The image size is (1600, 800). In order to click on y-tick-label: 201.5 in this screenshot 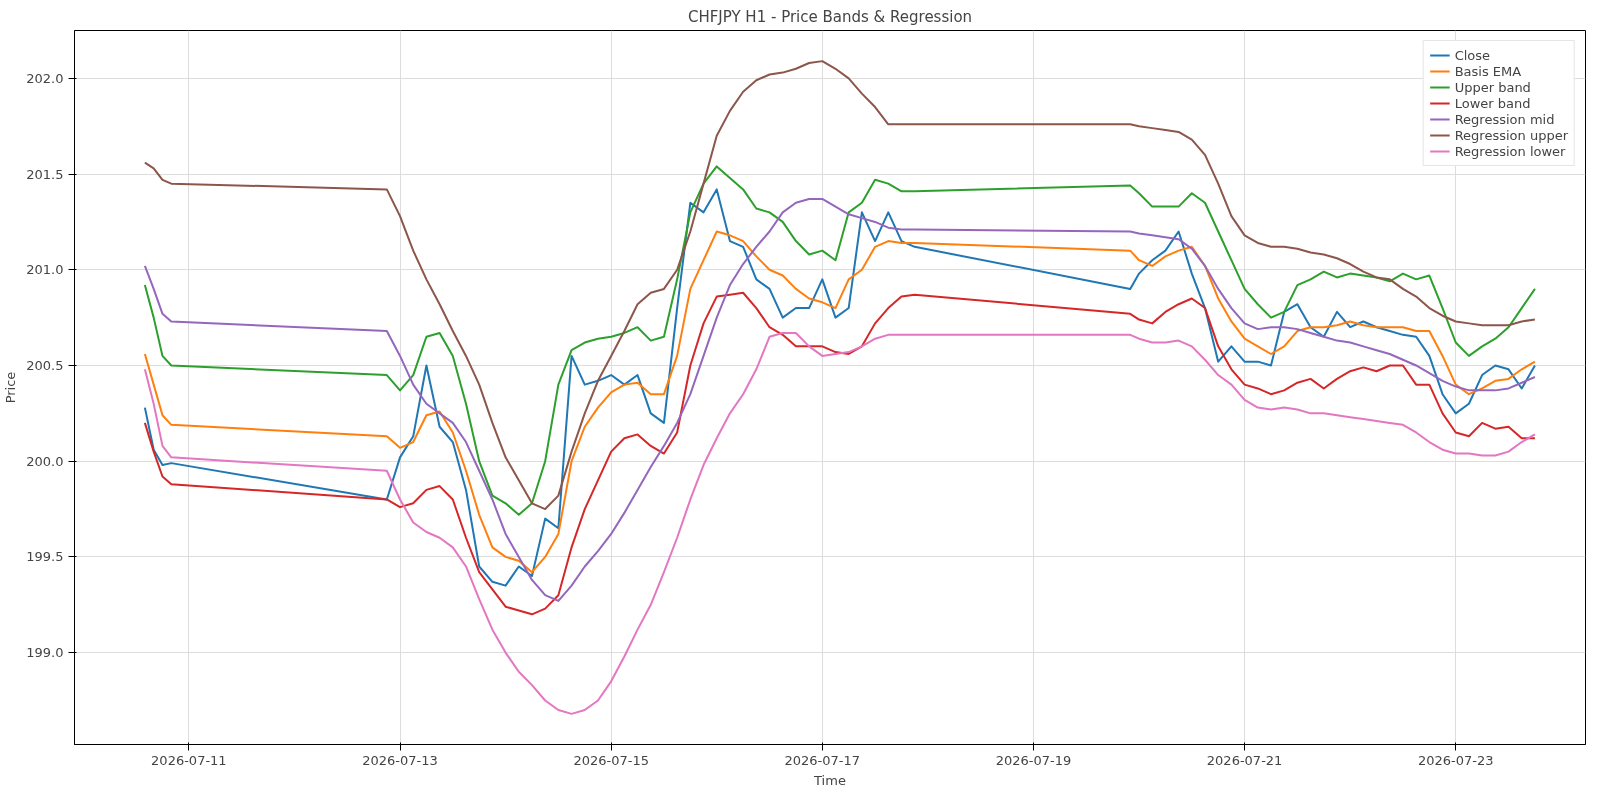, I will do `click(45, 174)`.